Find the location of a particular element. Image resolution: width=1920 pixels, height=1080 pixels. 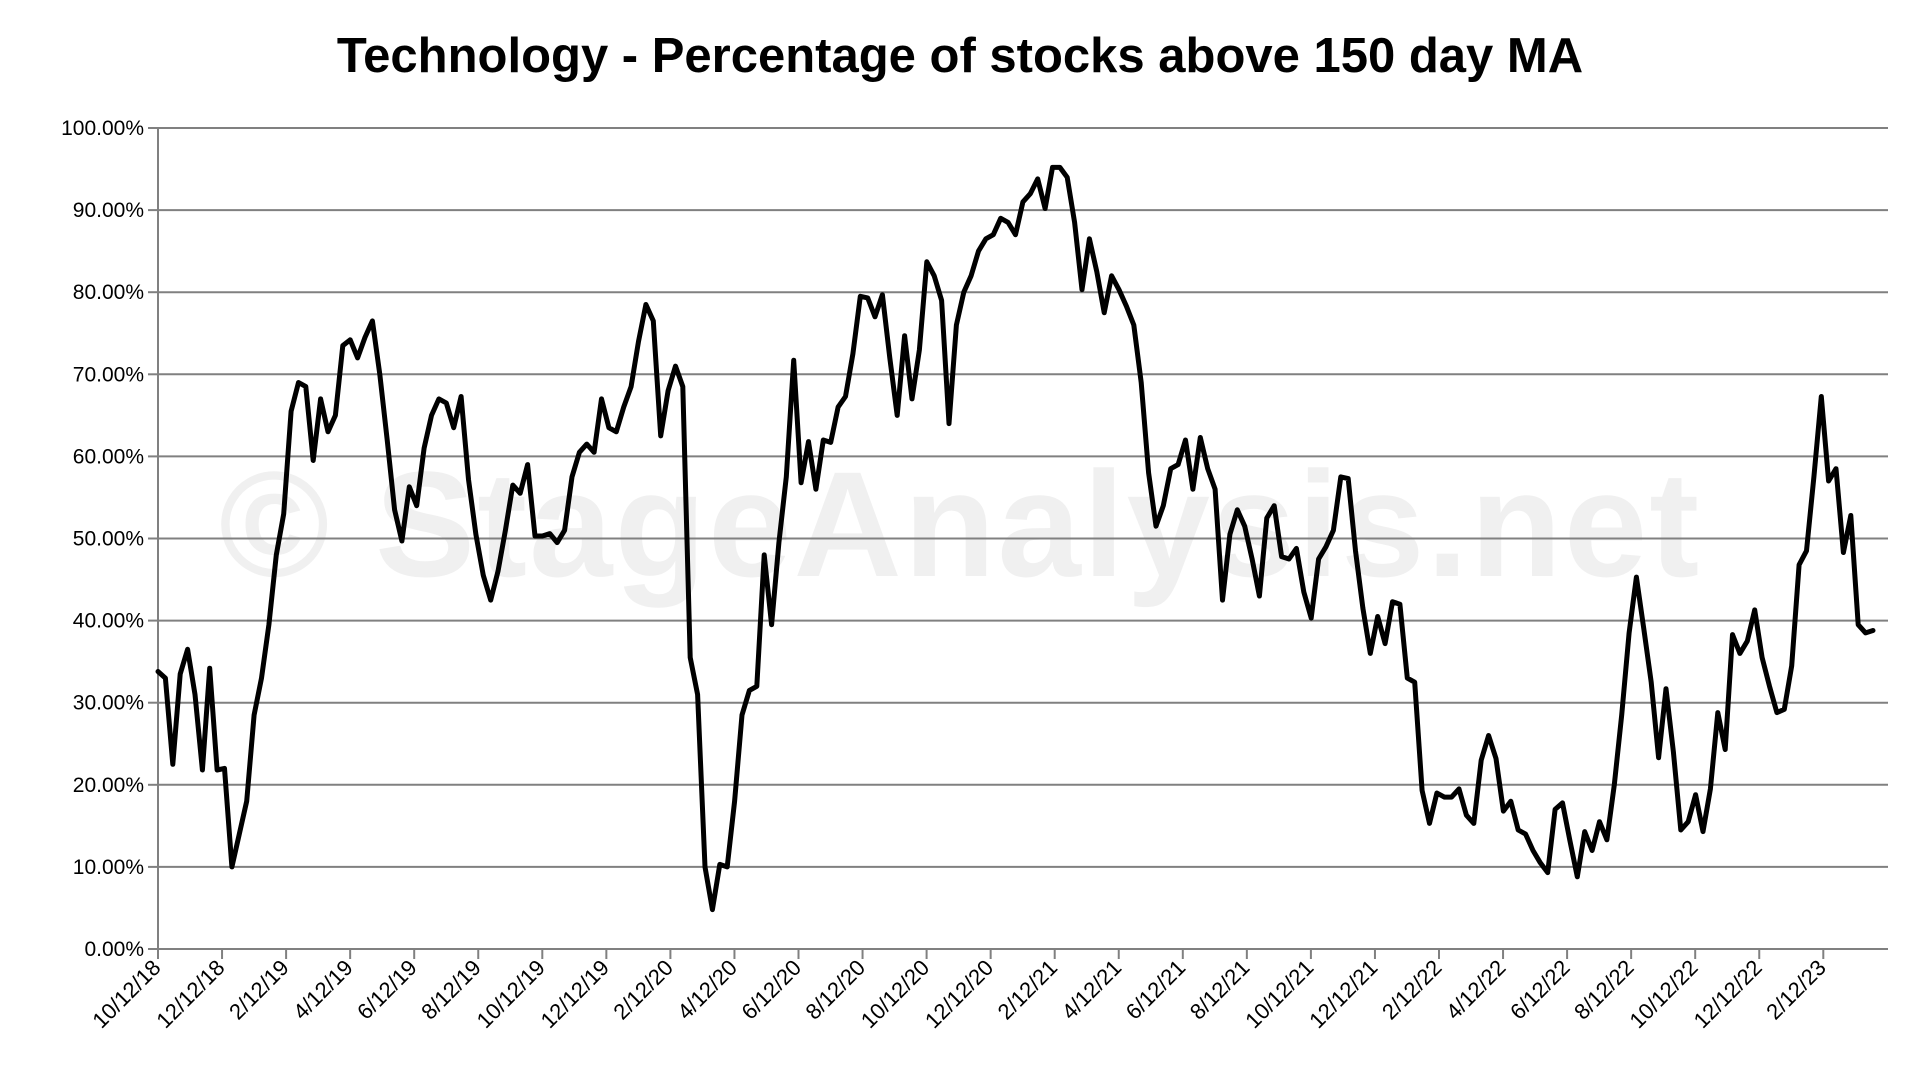

x-tick-label: 10/12/21 is located at coordinates (1279, 994).